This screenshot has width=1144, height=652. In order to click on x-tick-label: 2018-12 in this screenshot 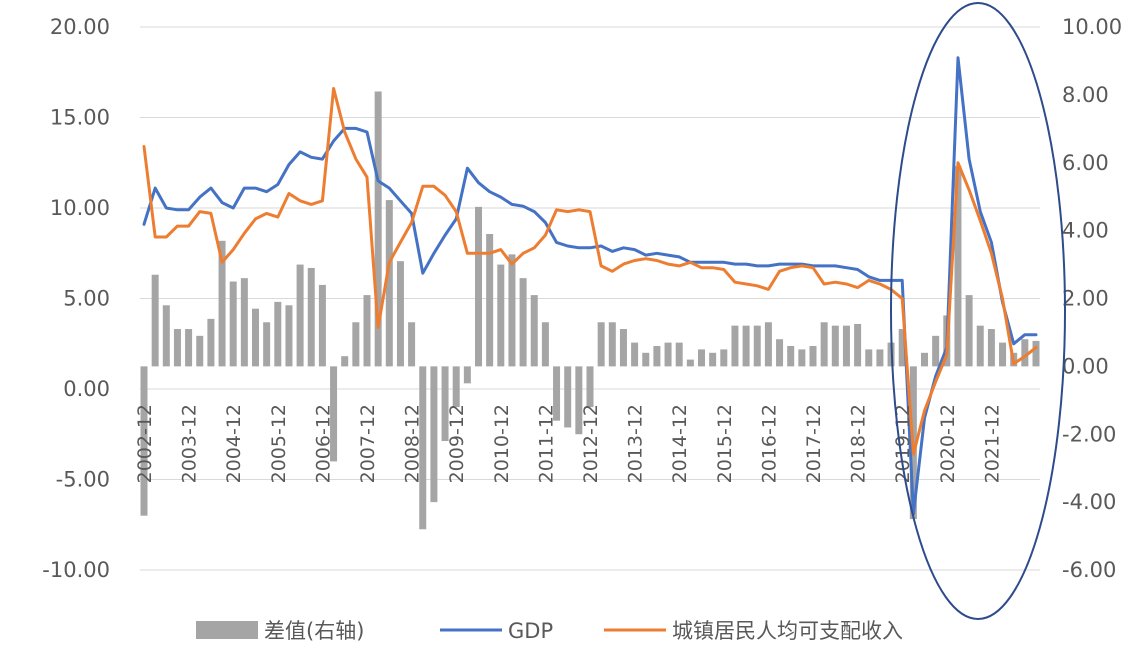, I will do `click(859, 443)`.